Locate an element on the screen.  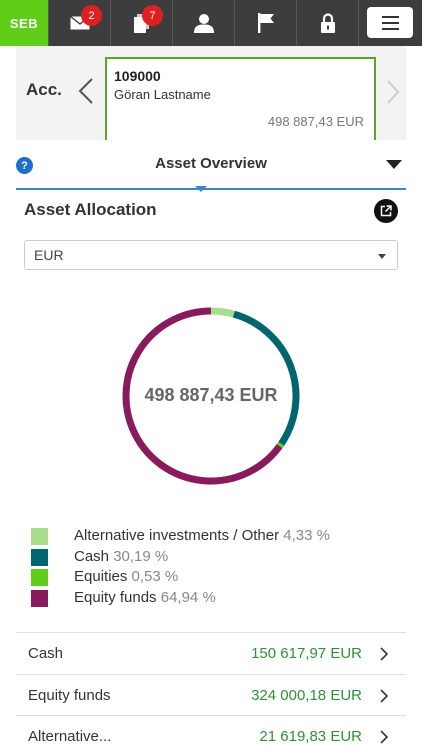
account-label: Acc. is located at coordinates (44, 89).